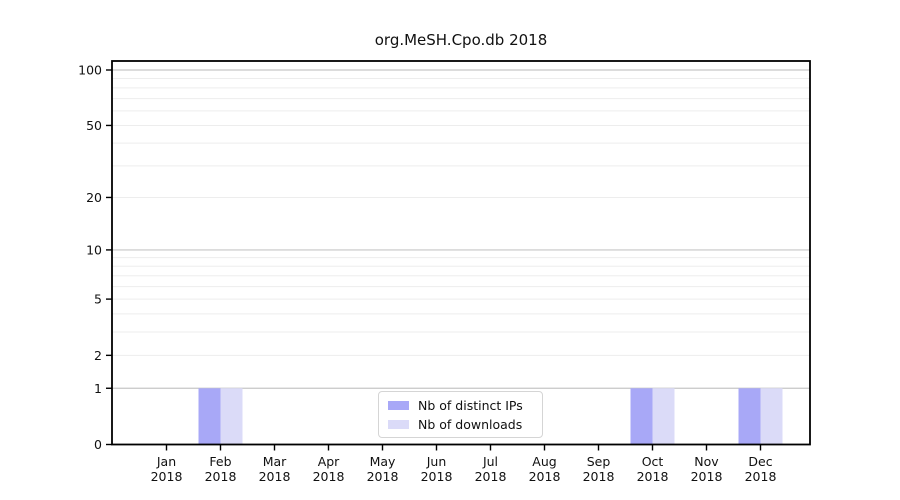 This screenshot has height=500, width=900. Describe the element at coordinates (706, 461) in the screenshot. I see `x-tick-label-month: Nov` at that location.